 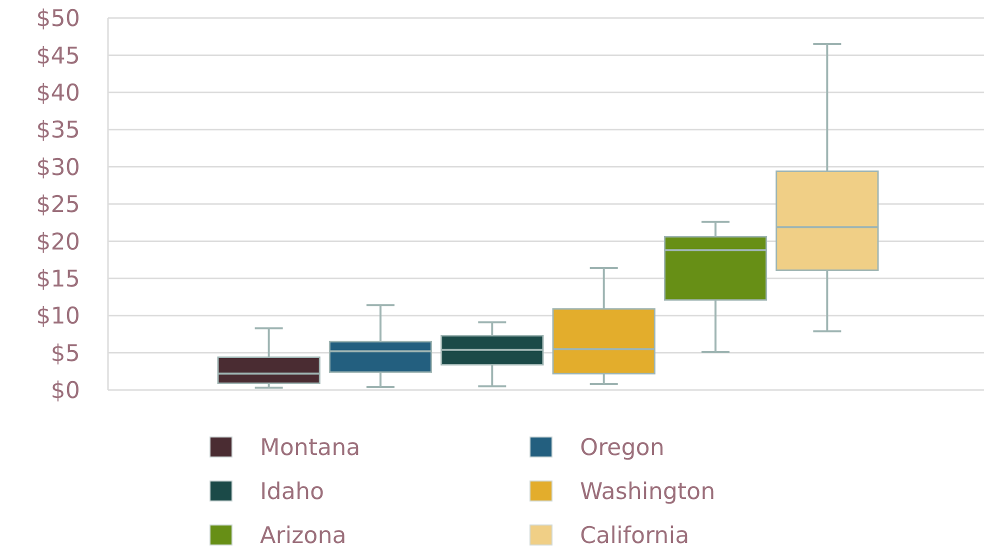 I want to click on legend-label: Arizona, so click(x=303, y=535).